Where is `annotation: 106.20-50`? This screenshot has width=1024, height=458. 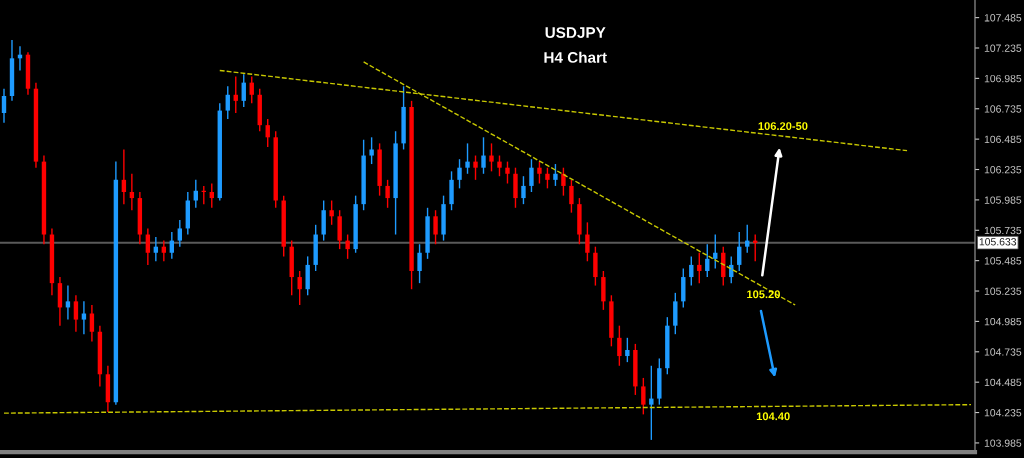 annotation: 106.20-50 is located at coordinates (783, 126).